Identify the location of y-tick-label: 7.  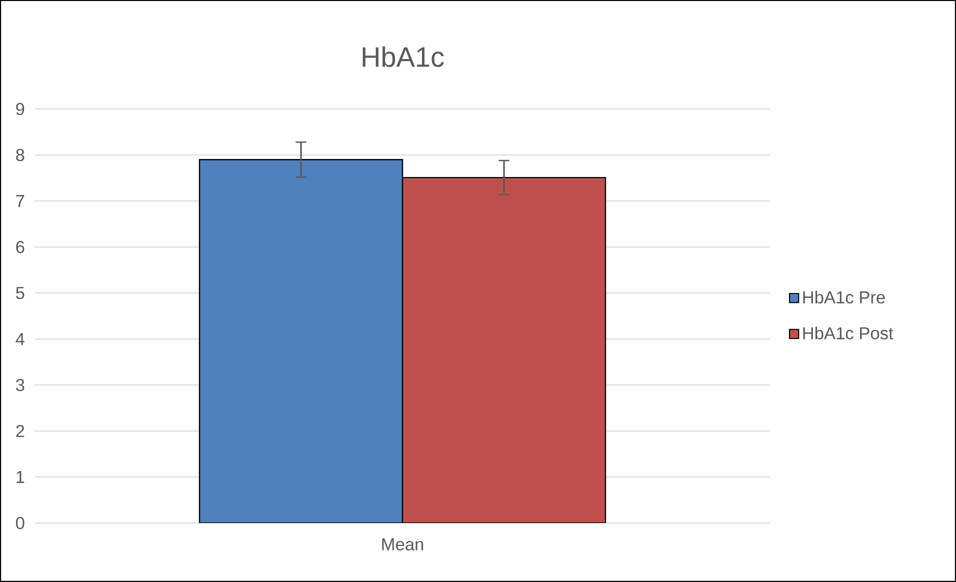
(20, 201).